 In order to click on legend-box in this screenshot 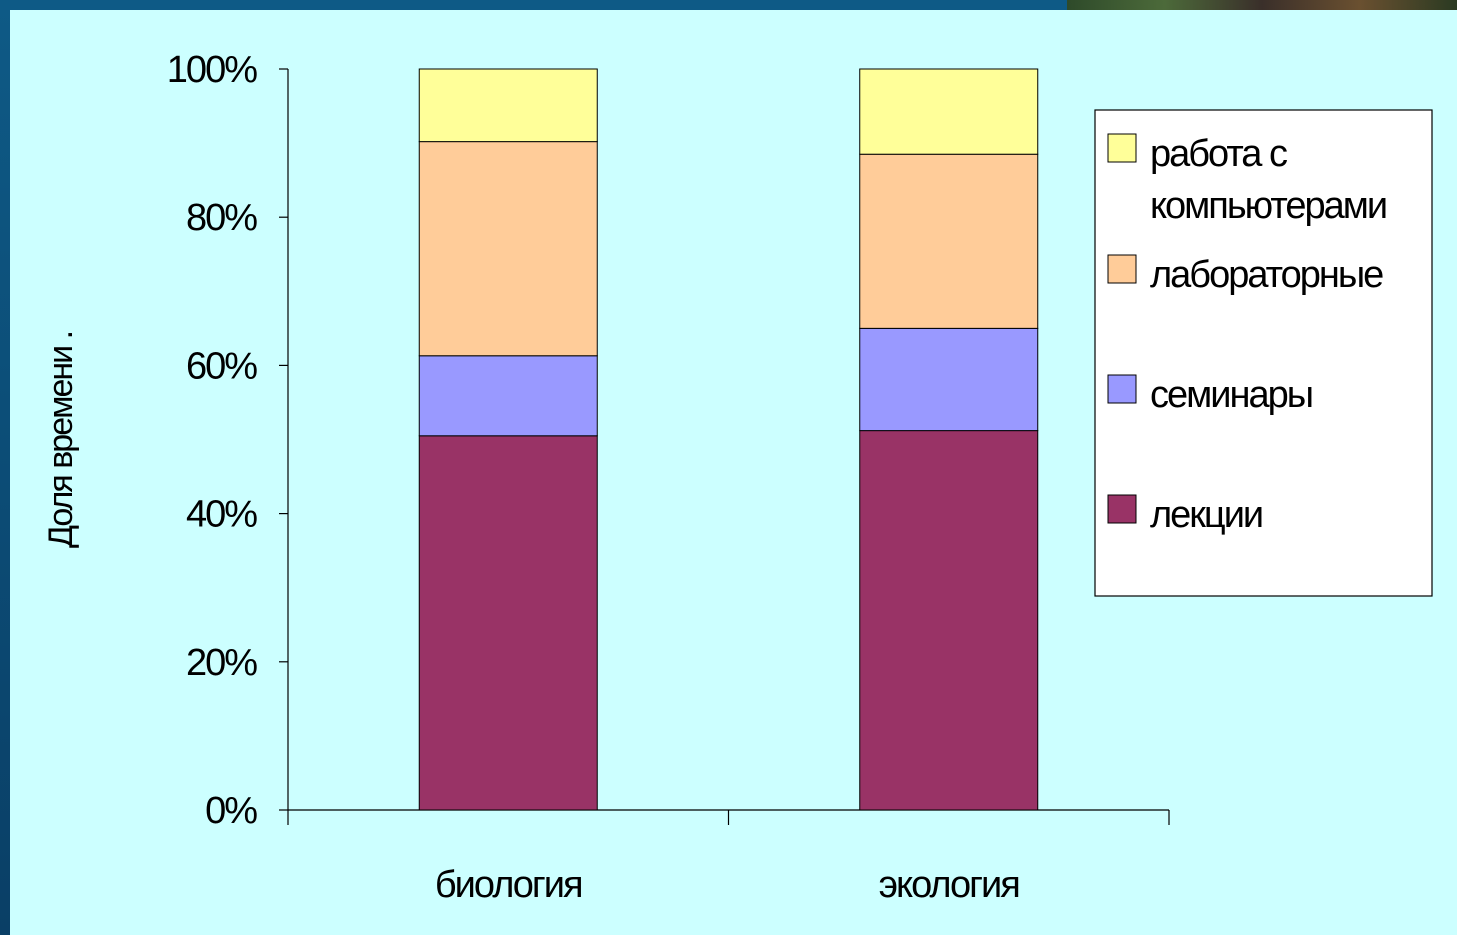, I will do `click(1263, 353)`.